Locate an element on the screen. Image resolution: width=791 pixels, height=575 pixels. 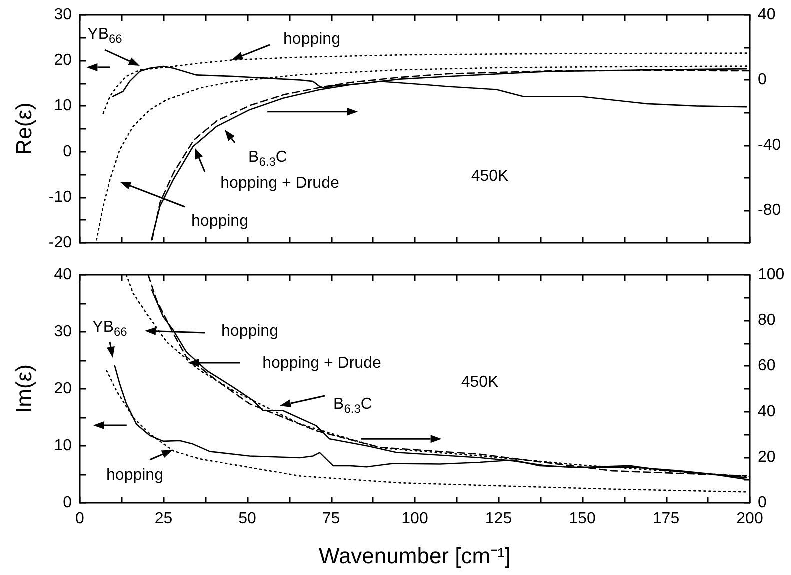
x-tick-label: 175 is located at coordinates (666, 519).